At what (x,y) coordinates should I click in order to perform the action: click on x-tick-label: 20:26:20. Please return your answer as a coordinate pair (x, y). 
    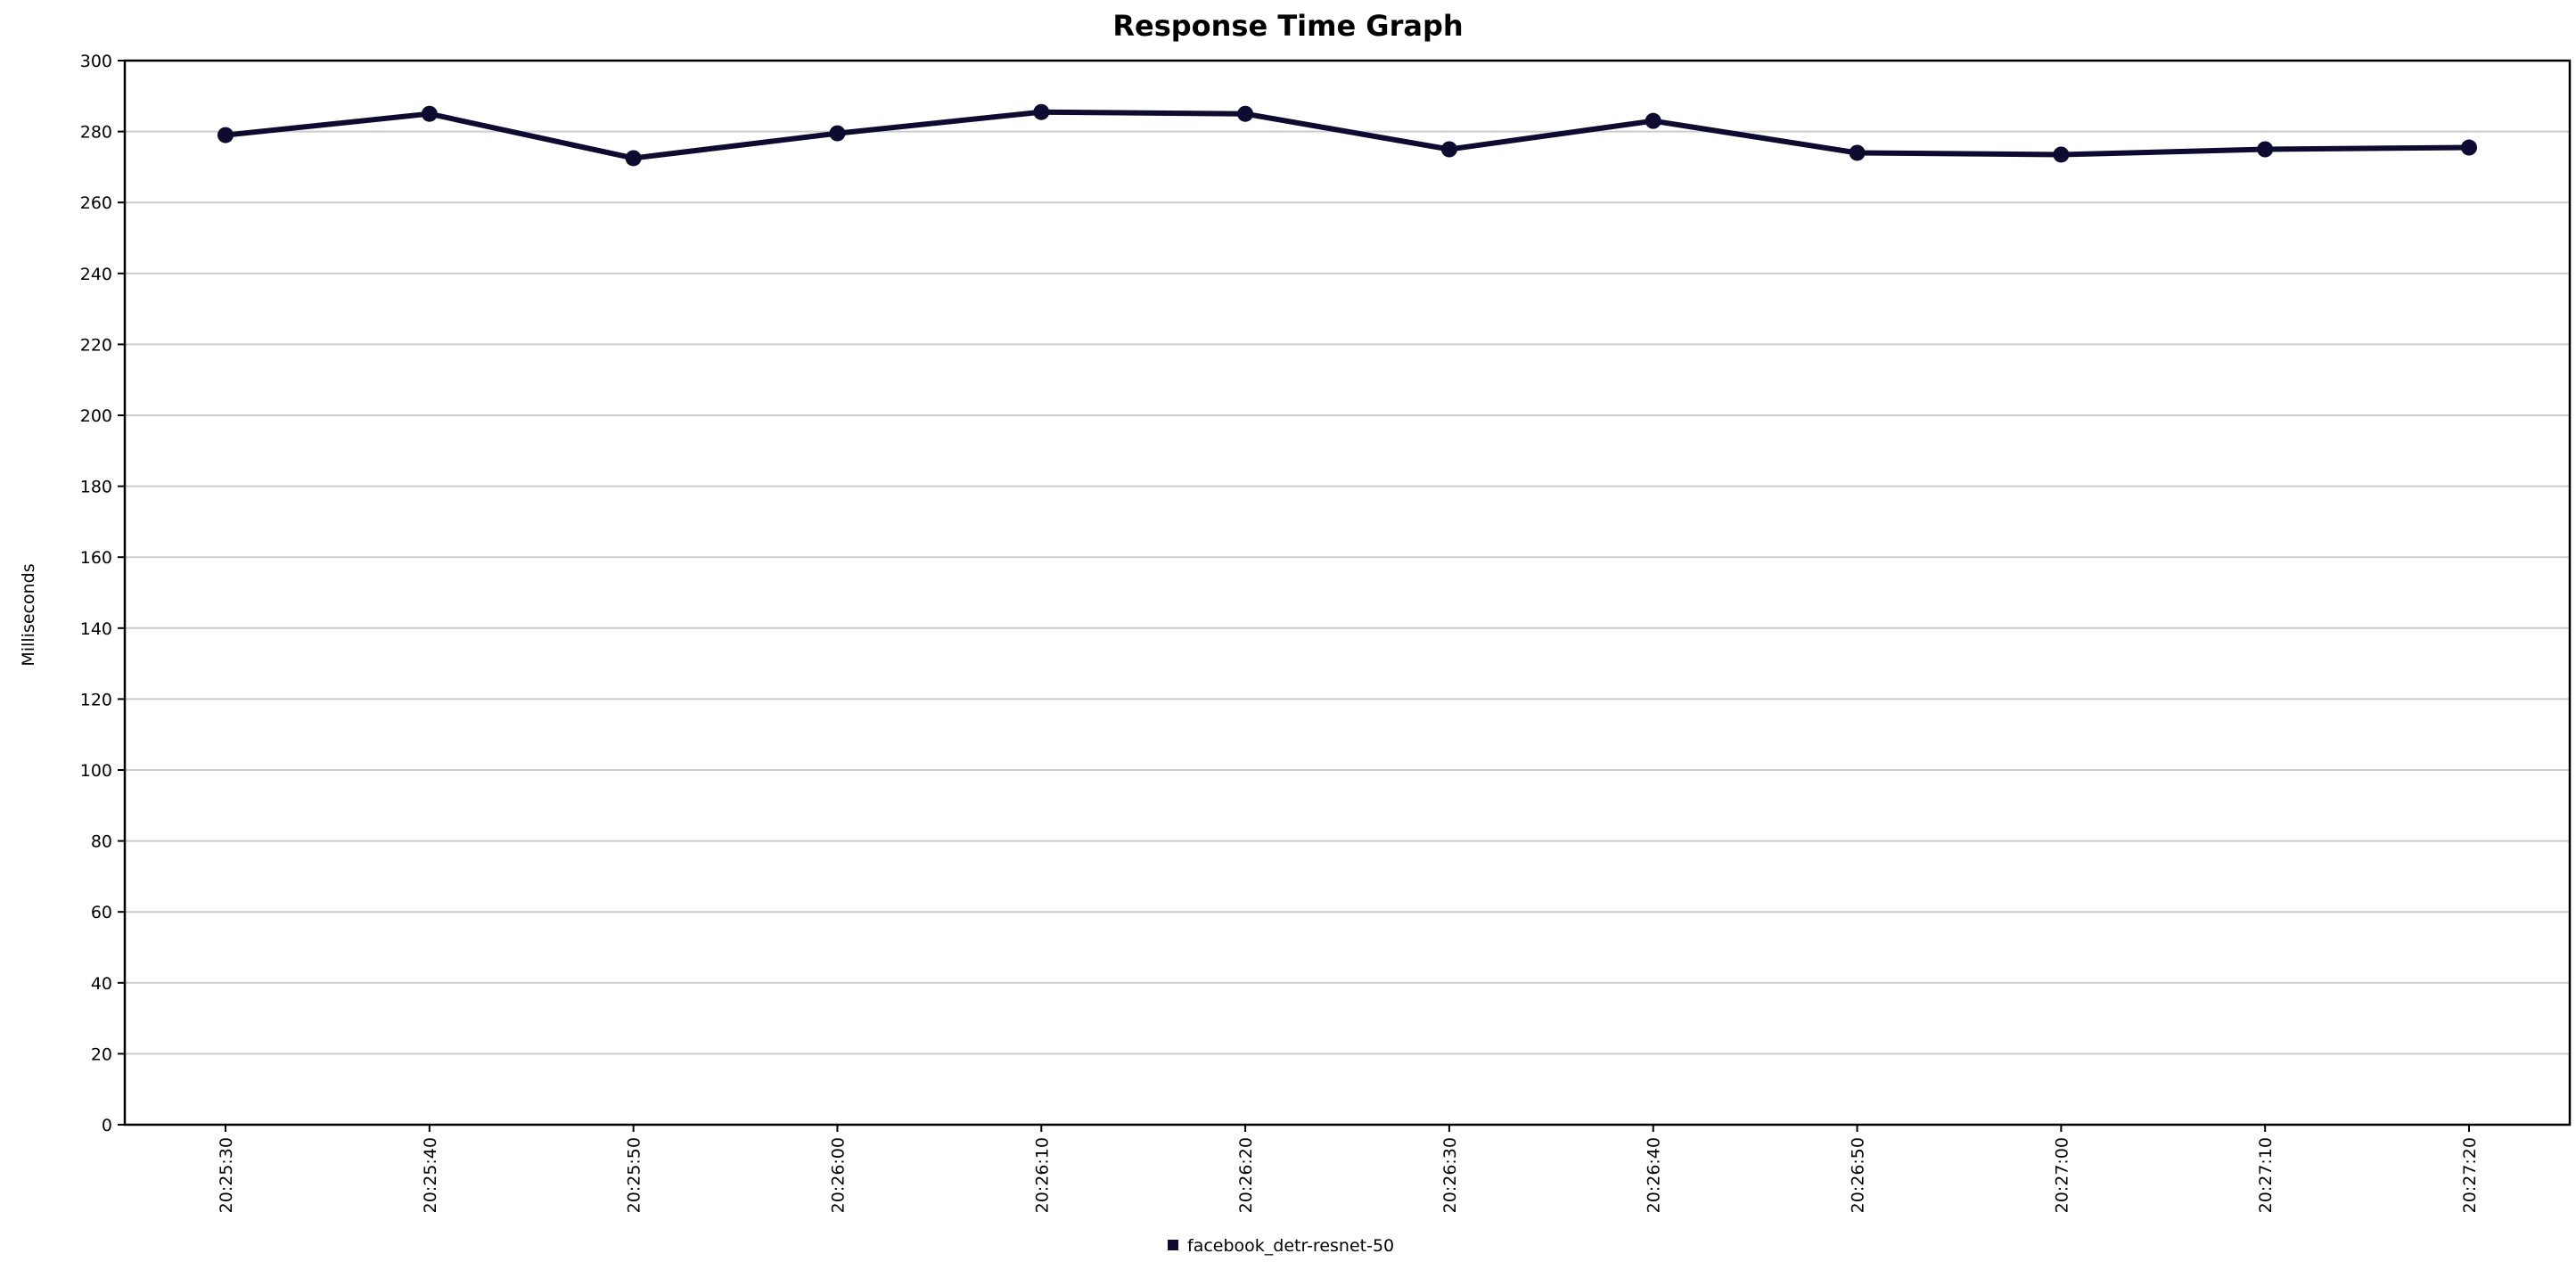
    Looking at the image, I should click on (1246, 1175).